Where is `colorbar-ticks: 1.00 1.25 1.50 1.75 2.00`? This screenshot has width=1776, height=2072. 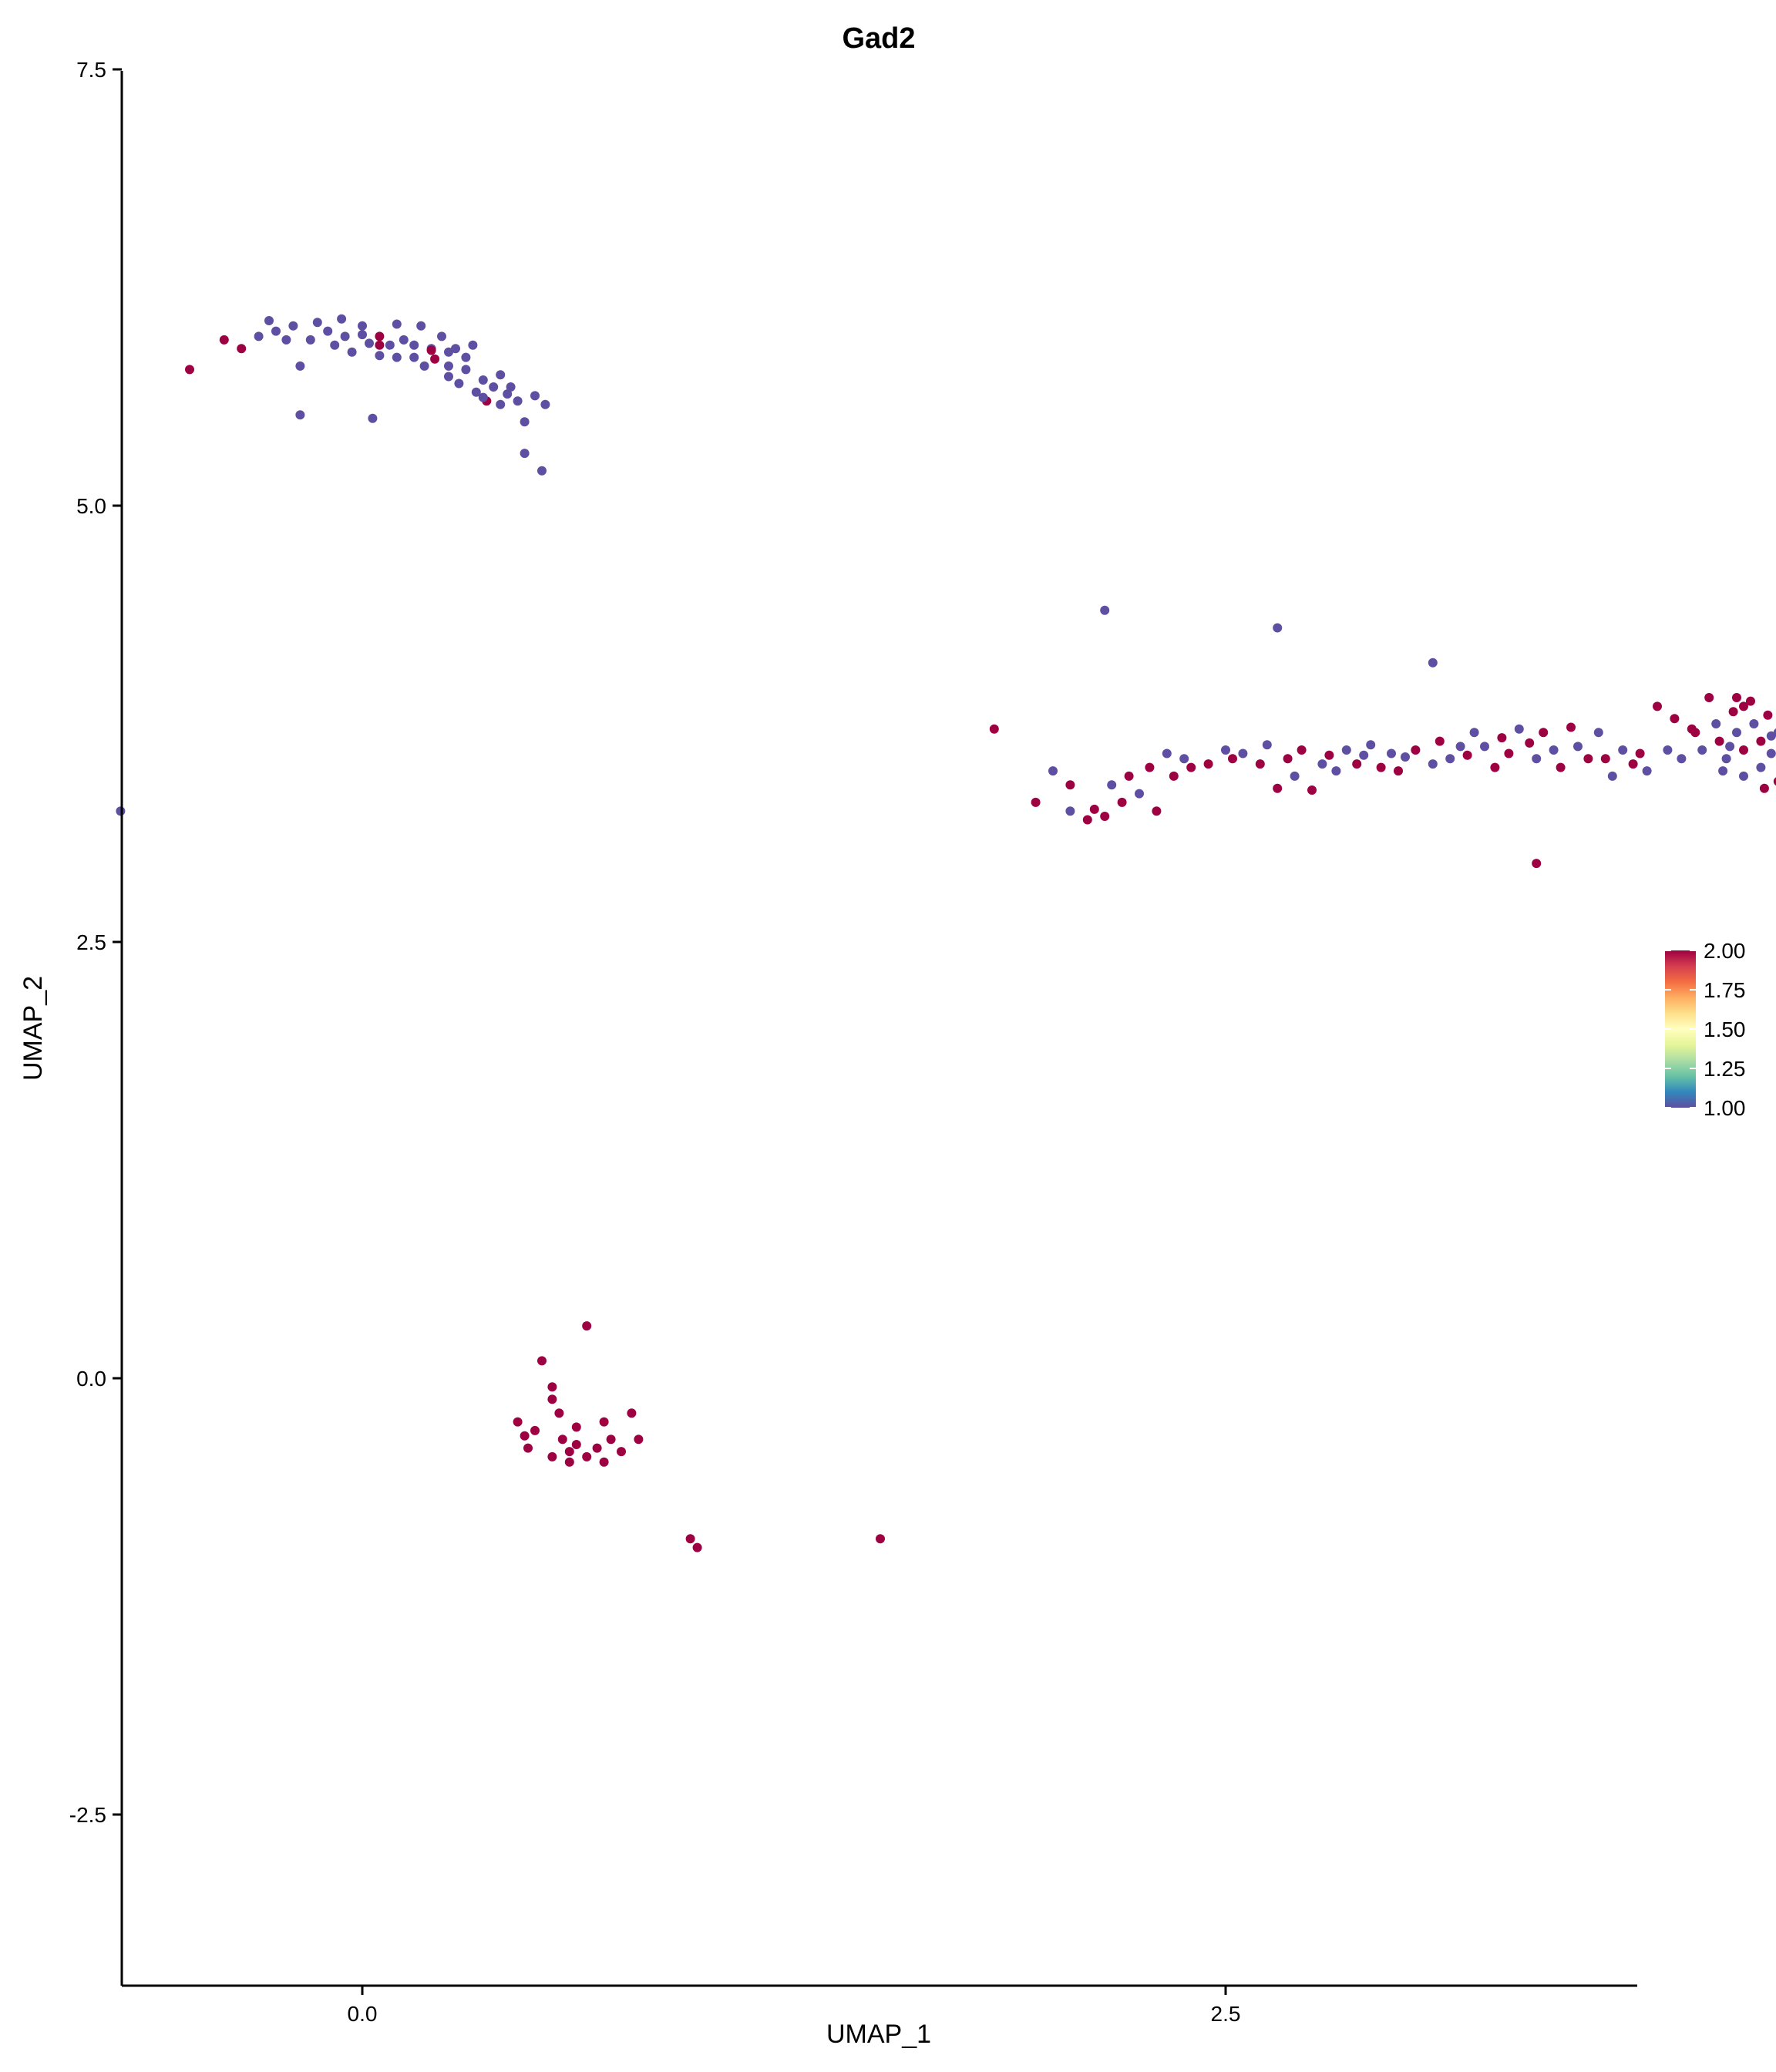 colorbar-ticks: 1.00 1.25 1.50 1.75 2.00 is located at coordinates (1706, 1030).